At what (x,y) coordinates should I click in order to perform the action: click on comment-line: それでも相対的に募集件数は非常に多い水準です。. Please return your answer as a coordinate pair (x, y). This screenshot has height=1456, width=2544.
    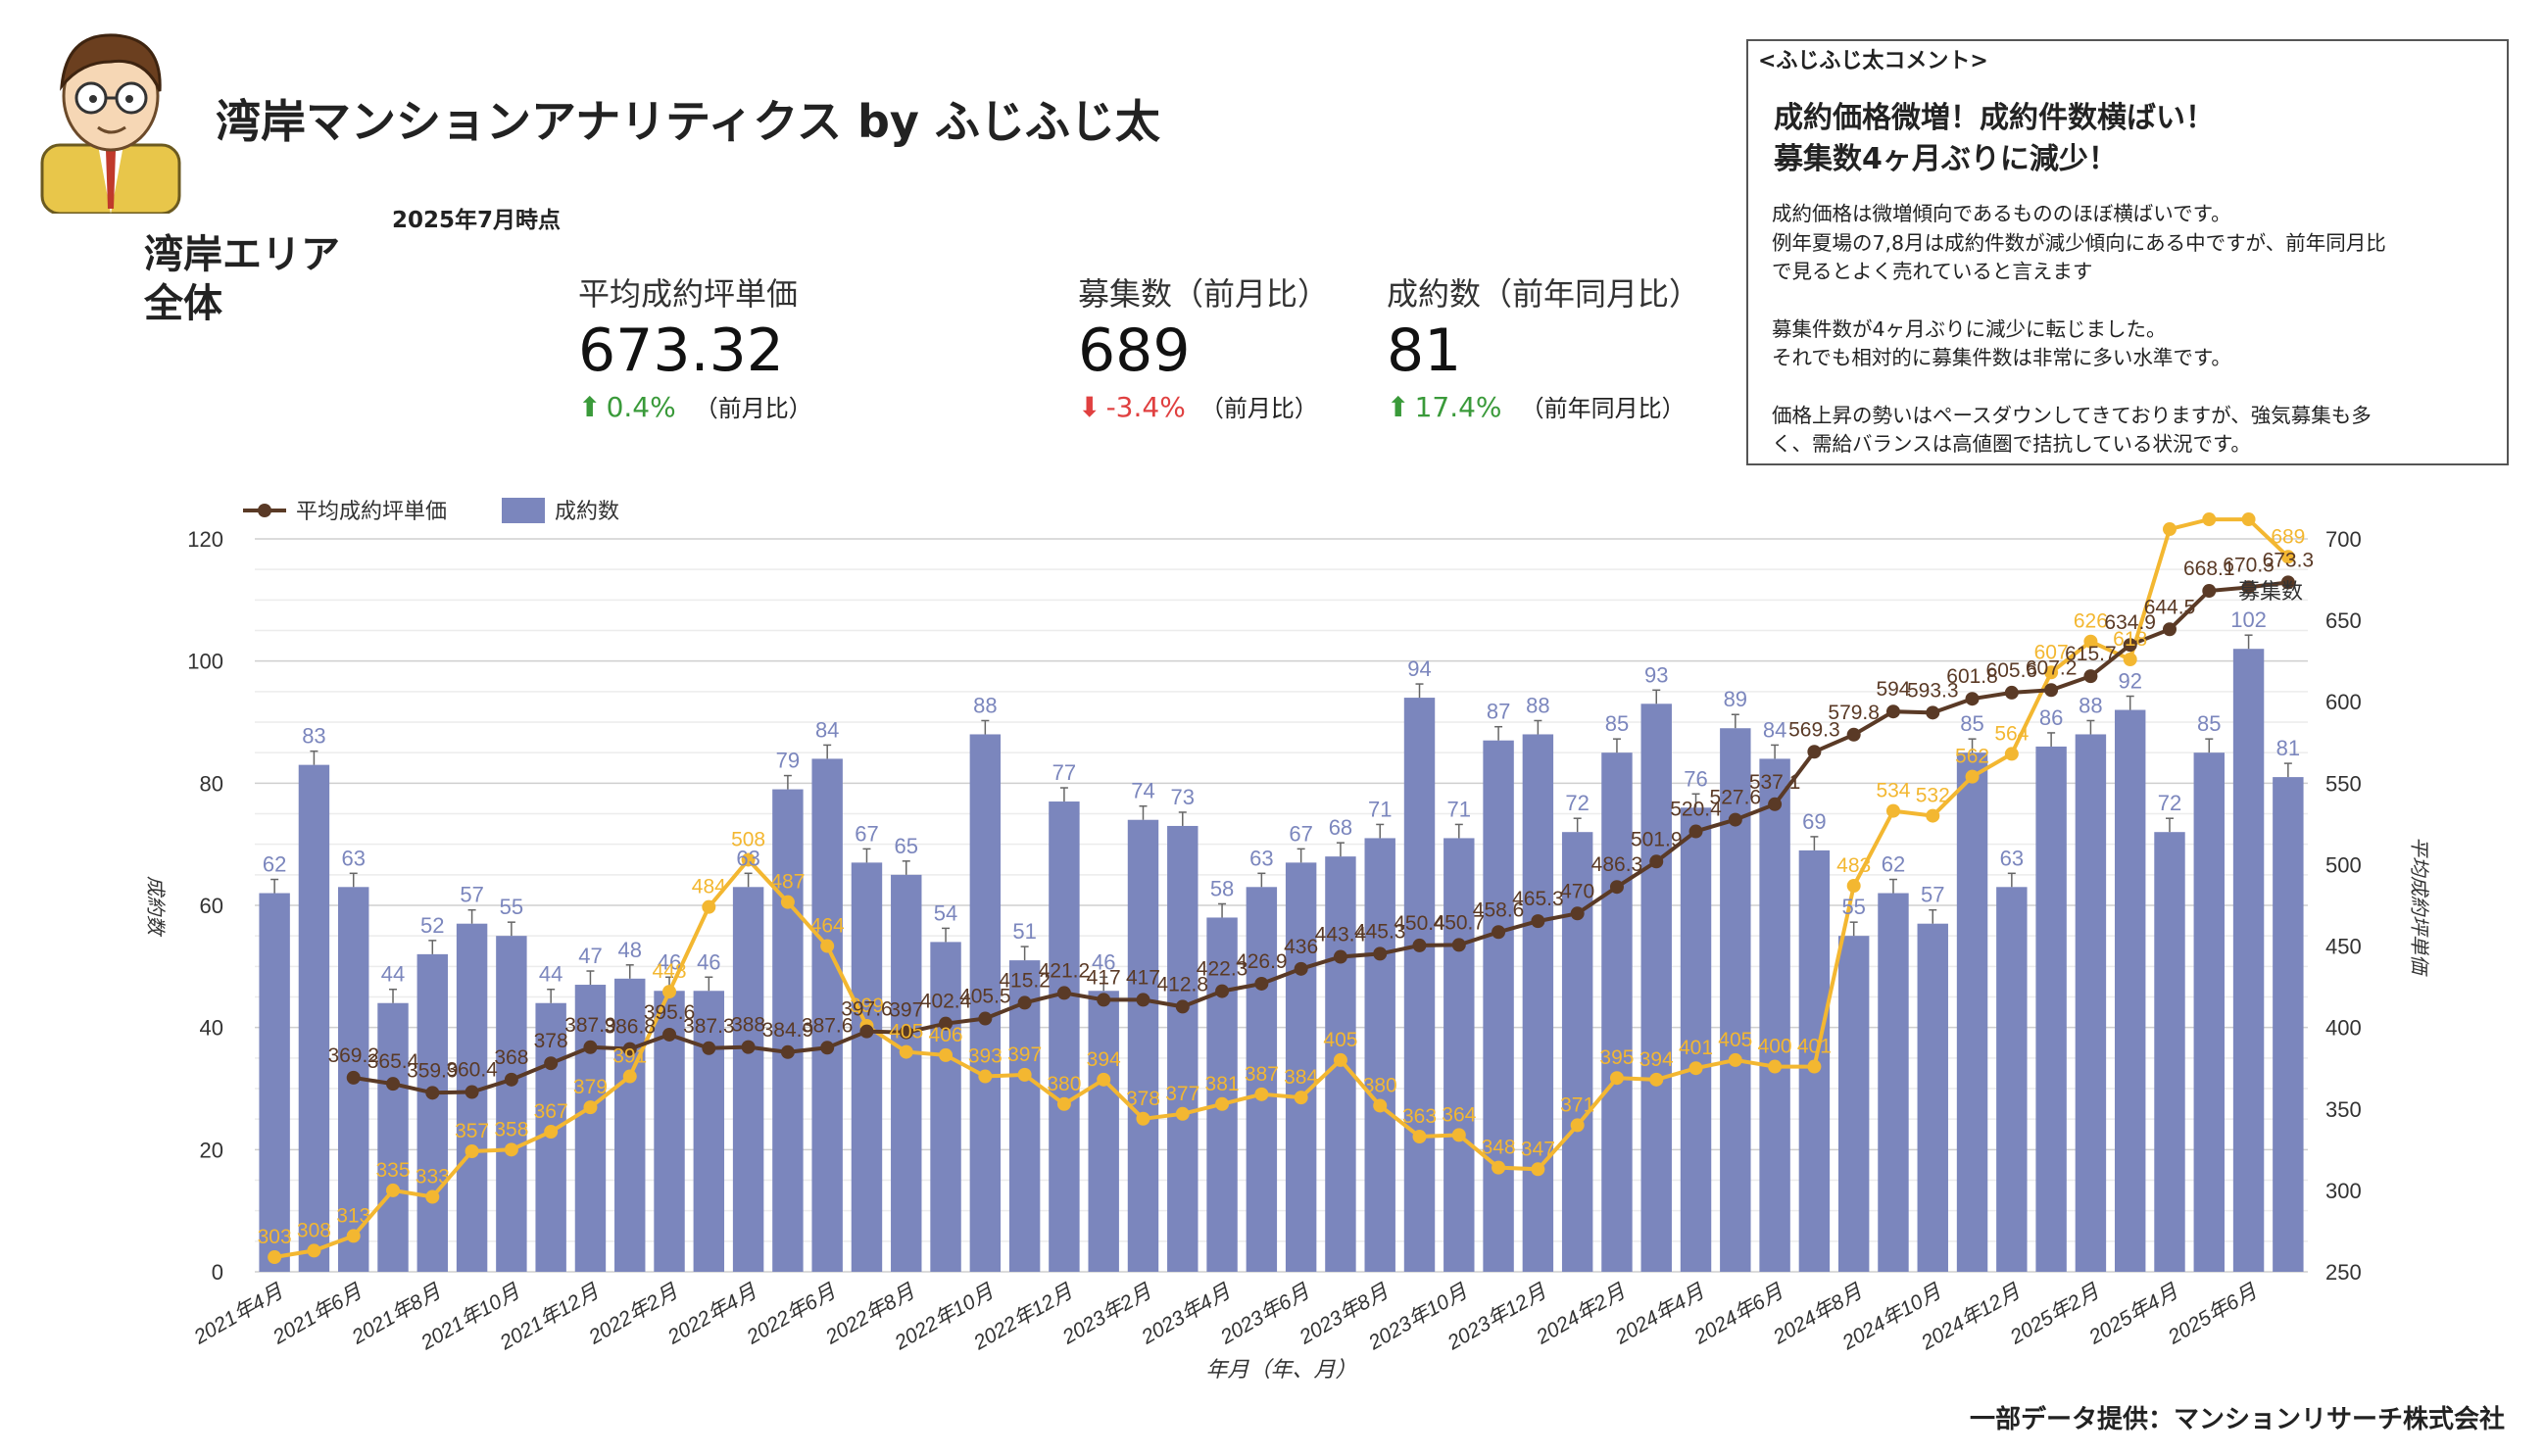
    Looking at the image, I should click on (2001, 357).